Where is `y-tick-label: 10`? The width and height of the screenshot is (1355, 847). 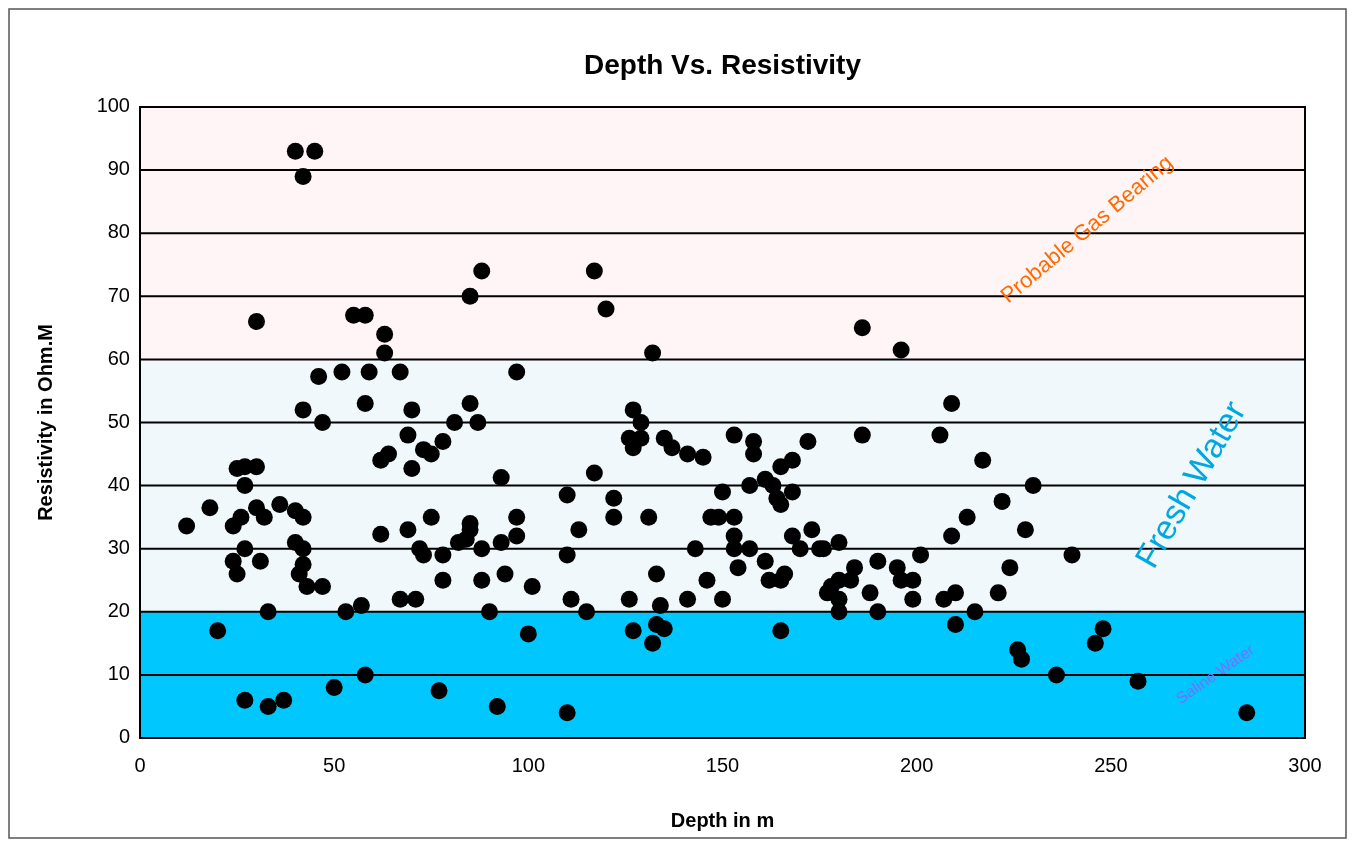 y-tick-label: 10 is located at coordinates (118, 673).